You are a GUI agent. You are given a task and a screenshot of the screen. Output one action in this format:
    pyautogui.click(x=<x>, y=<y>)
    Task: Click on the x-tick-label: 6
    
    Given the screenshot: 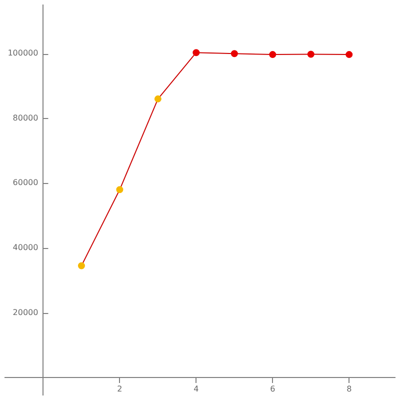 What is the action you would take?
    pyautogui.click(x=273, y=389)
    